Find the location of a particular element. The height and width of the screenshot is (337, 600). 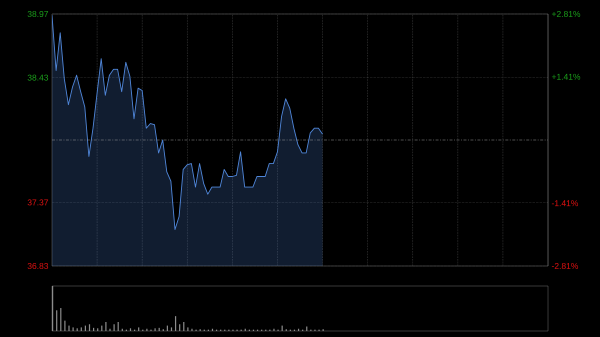

y-tick-label: 38.43 is located at coordinates (38, 77).